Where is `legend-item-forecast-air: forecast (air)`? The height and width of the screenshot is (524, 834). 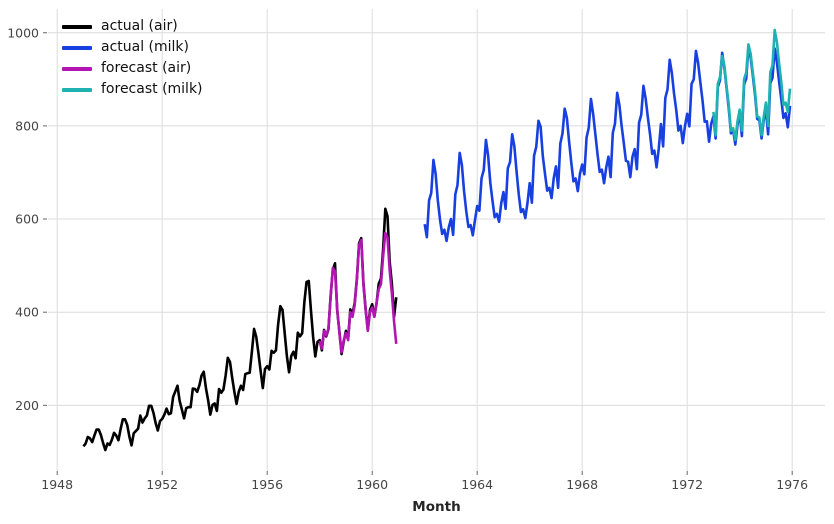 legend-item-forecast-air: forecast (air) is located at coordinates (132, 68).